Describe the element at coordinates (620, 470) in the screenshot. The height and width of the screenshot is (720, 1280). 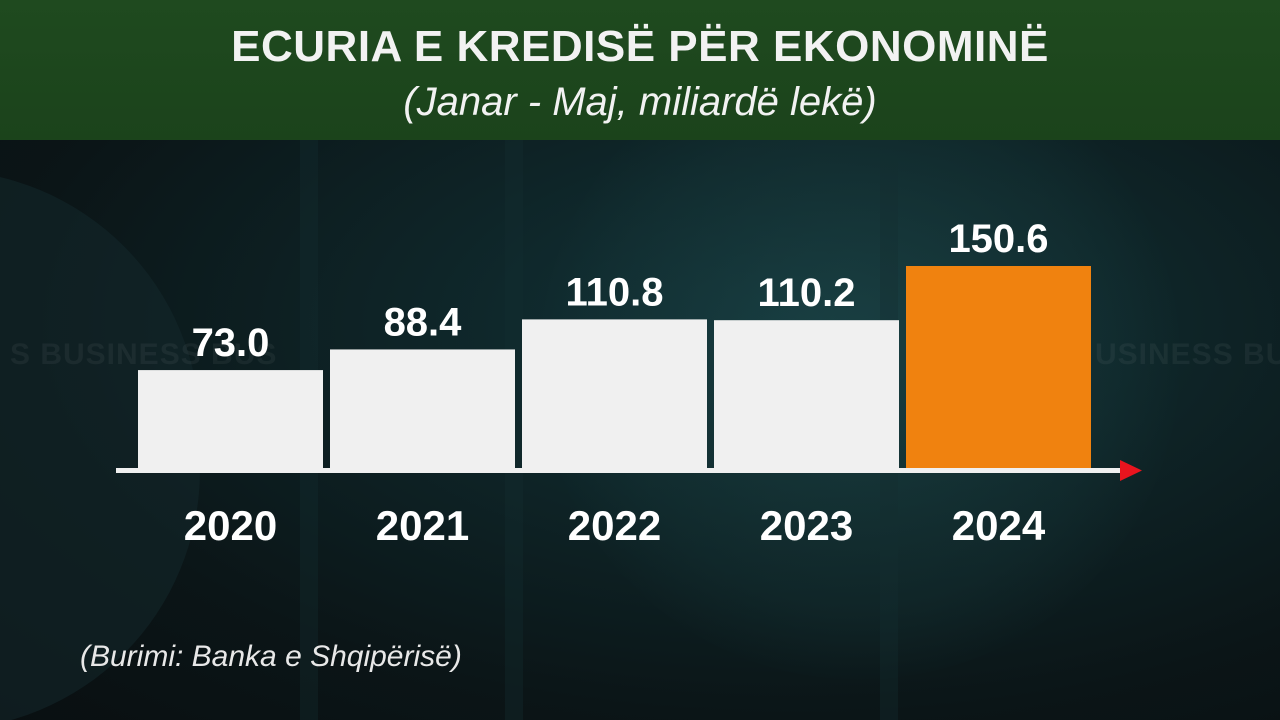
I see `x-axis-line` at that location.